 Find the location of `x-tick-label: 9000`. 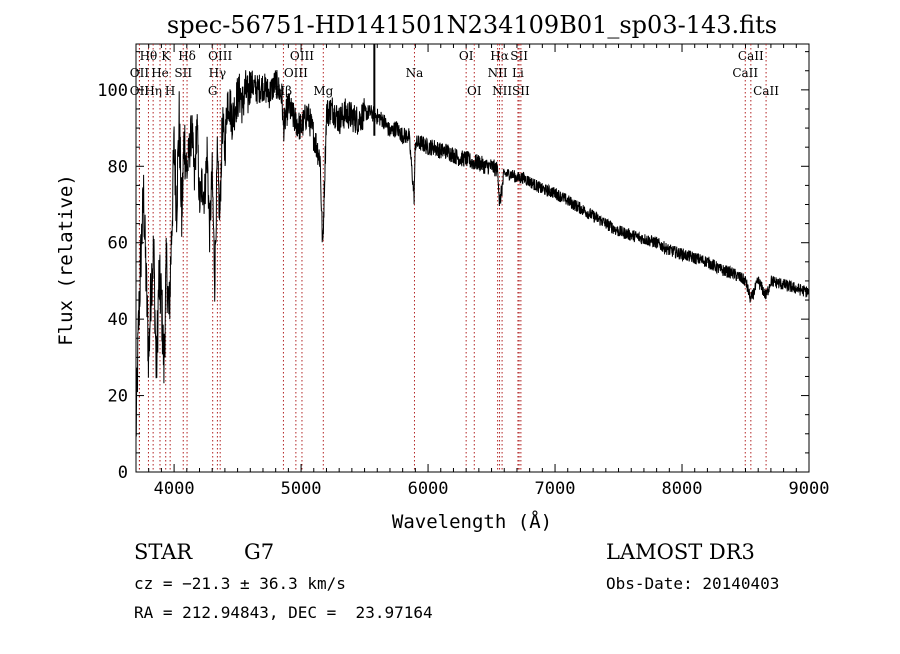

x-tick-label: 9000 is located at coordinates (809, 489).